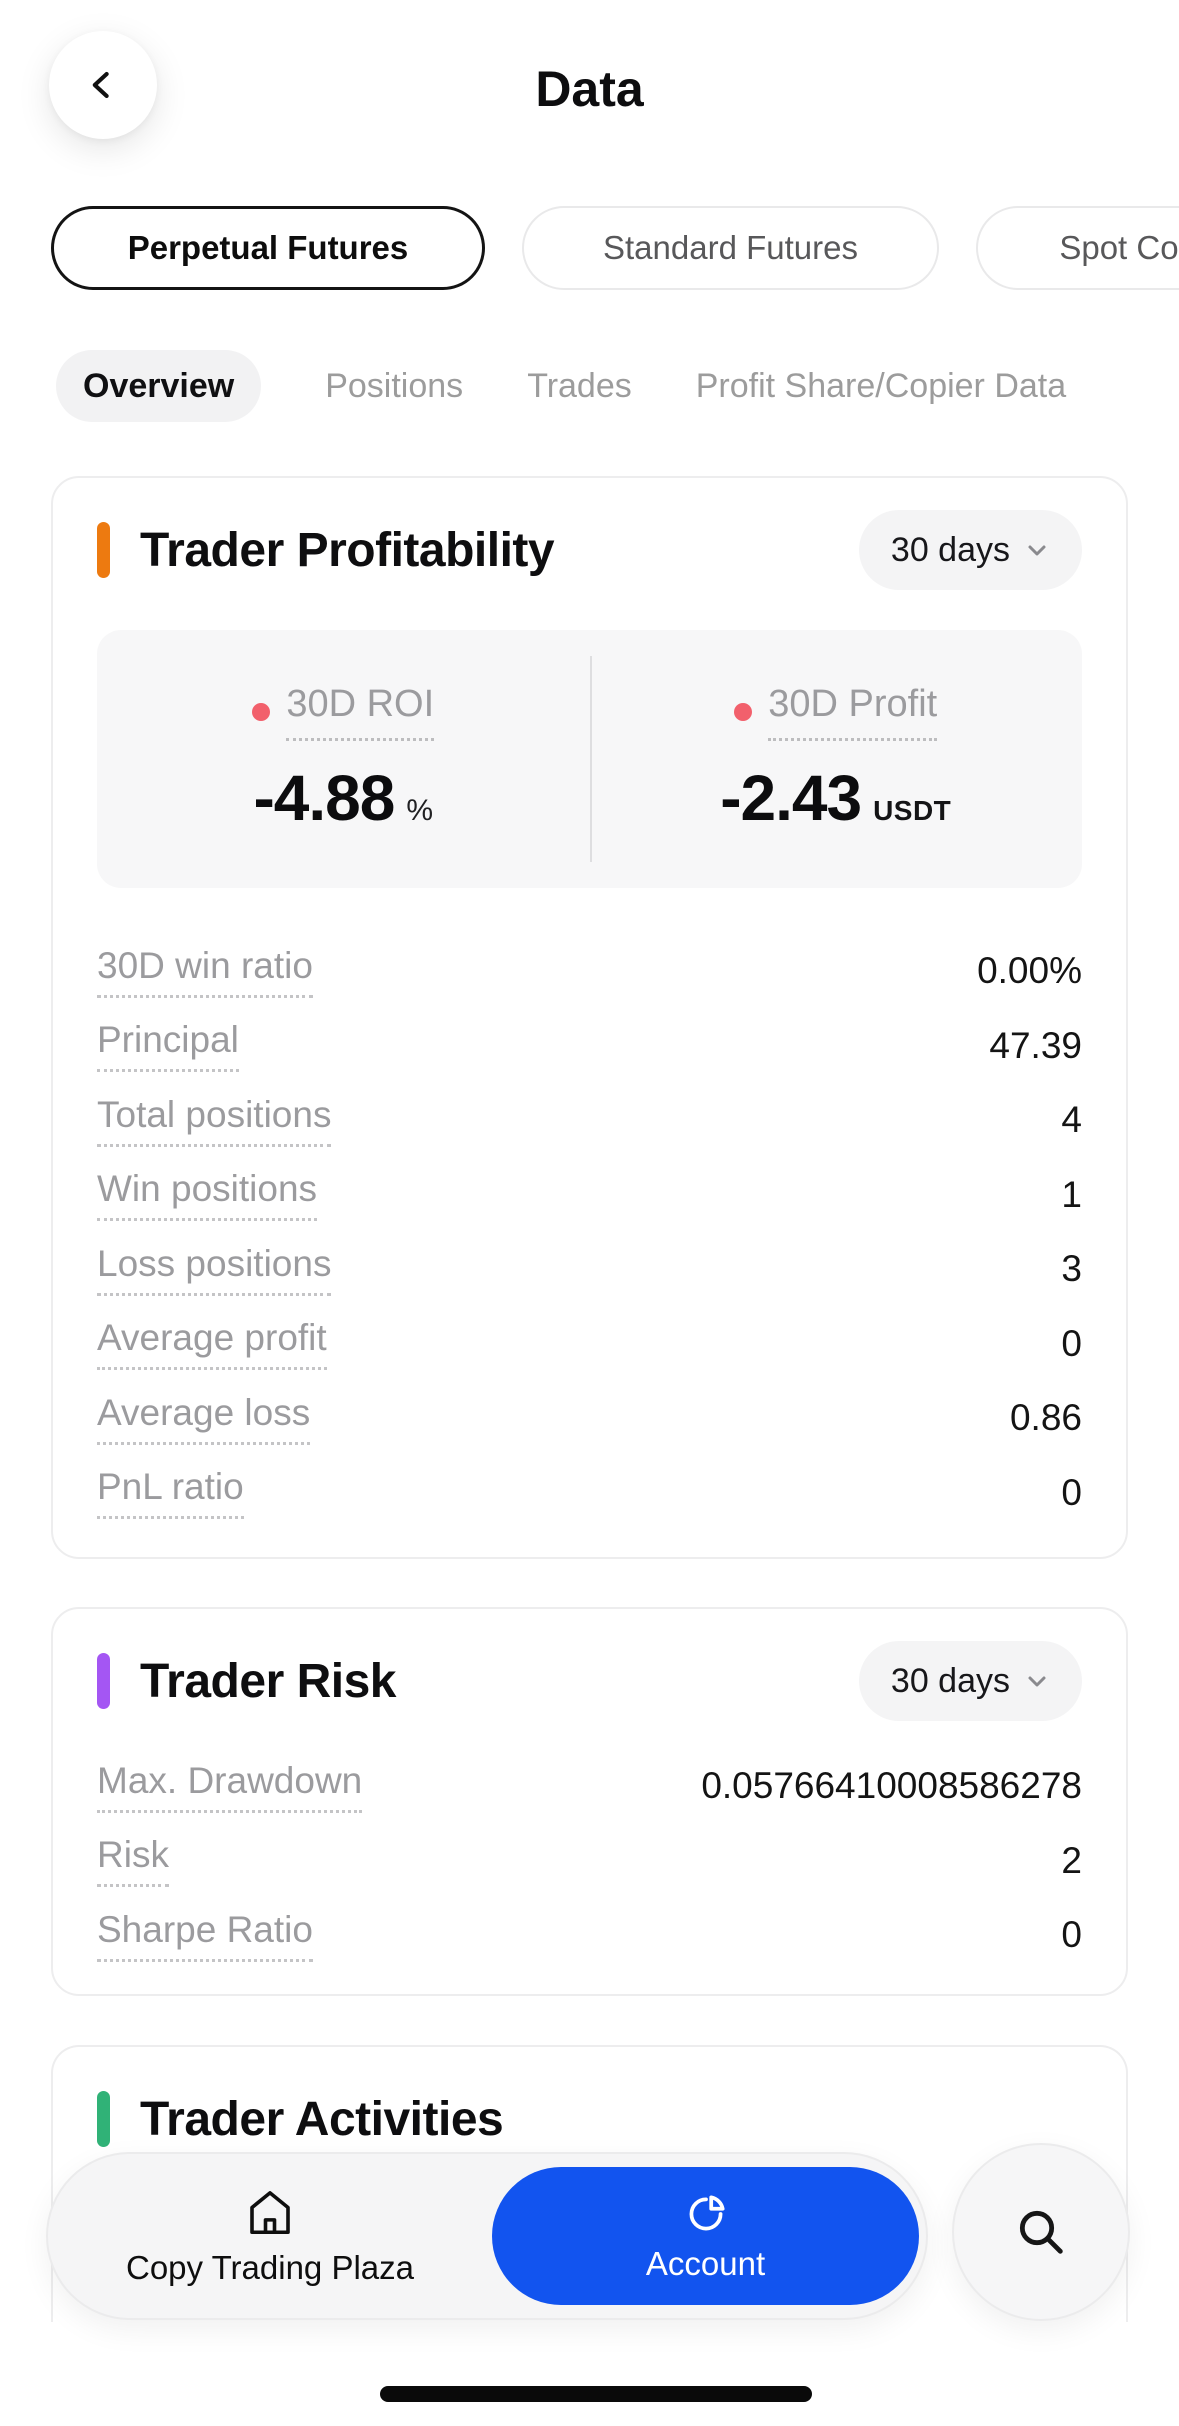 The height and width of the screenshot is (2426, 1179). What do you see at coordinates (214, 1120) in the screenshot?
I see `stat-label: Total positions` at bounding box center [214, 1120].